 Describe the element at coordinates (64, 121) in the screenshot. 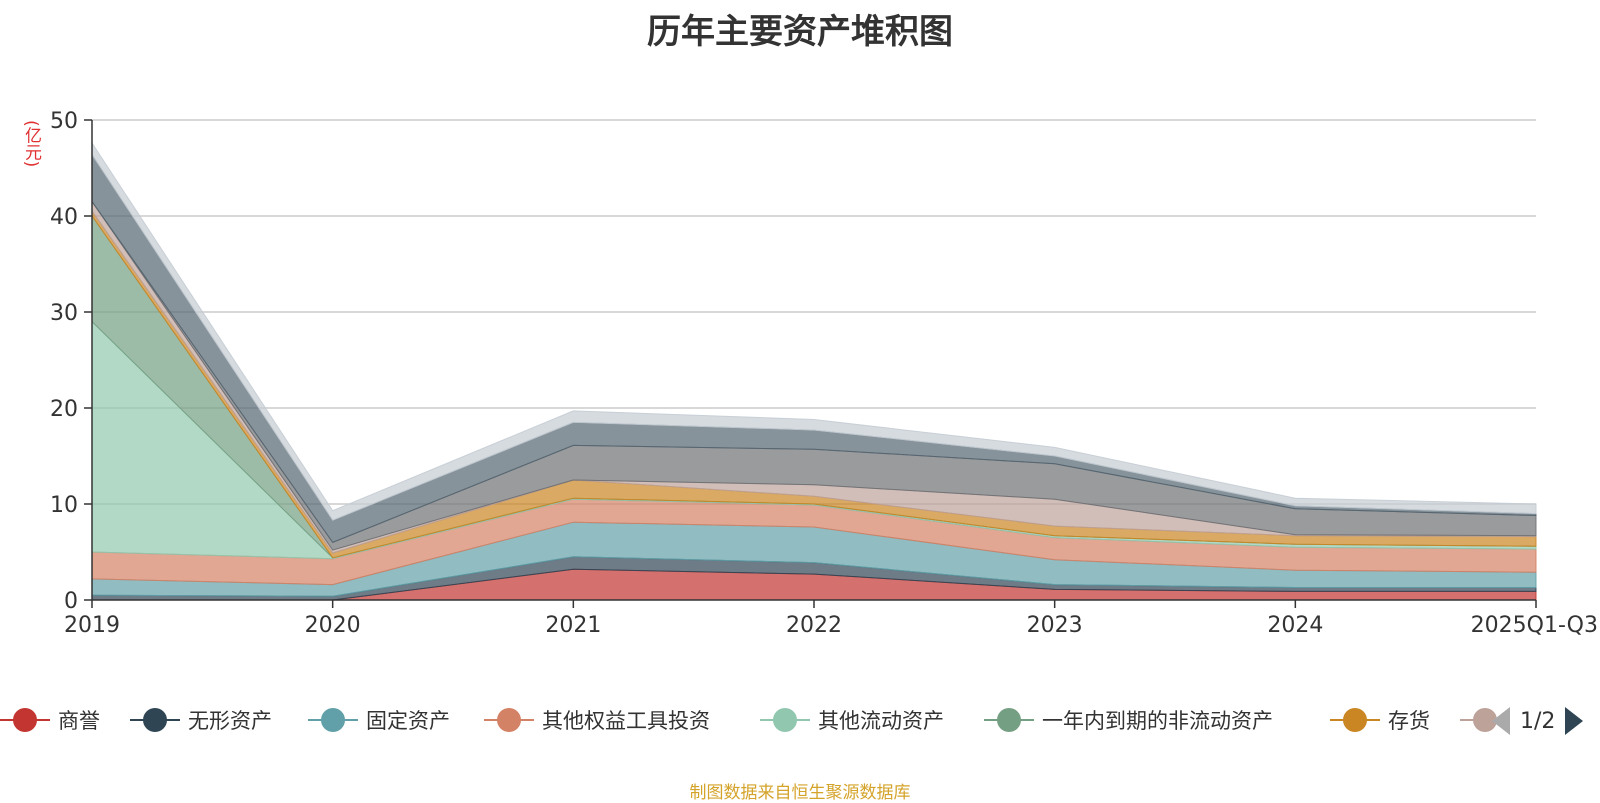

I see `y-tick-label: 50` at that location.